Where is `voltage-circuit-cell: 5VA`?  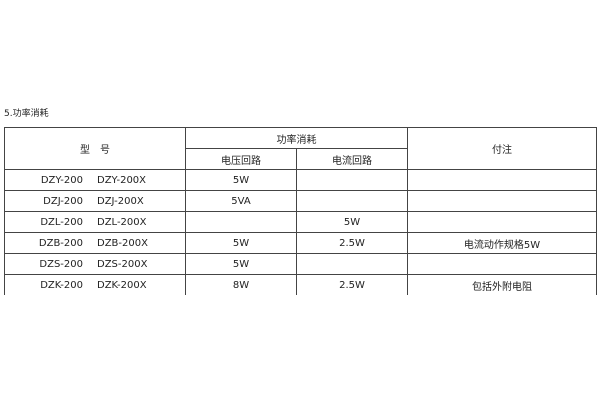 voltage-circuit-cell: 5VA is located at coordinates (241, 201).